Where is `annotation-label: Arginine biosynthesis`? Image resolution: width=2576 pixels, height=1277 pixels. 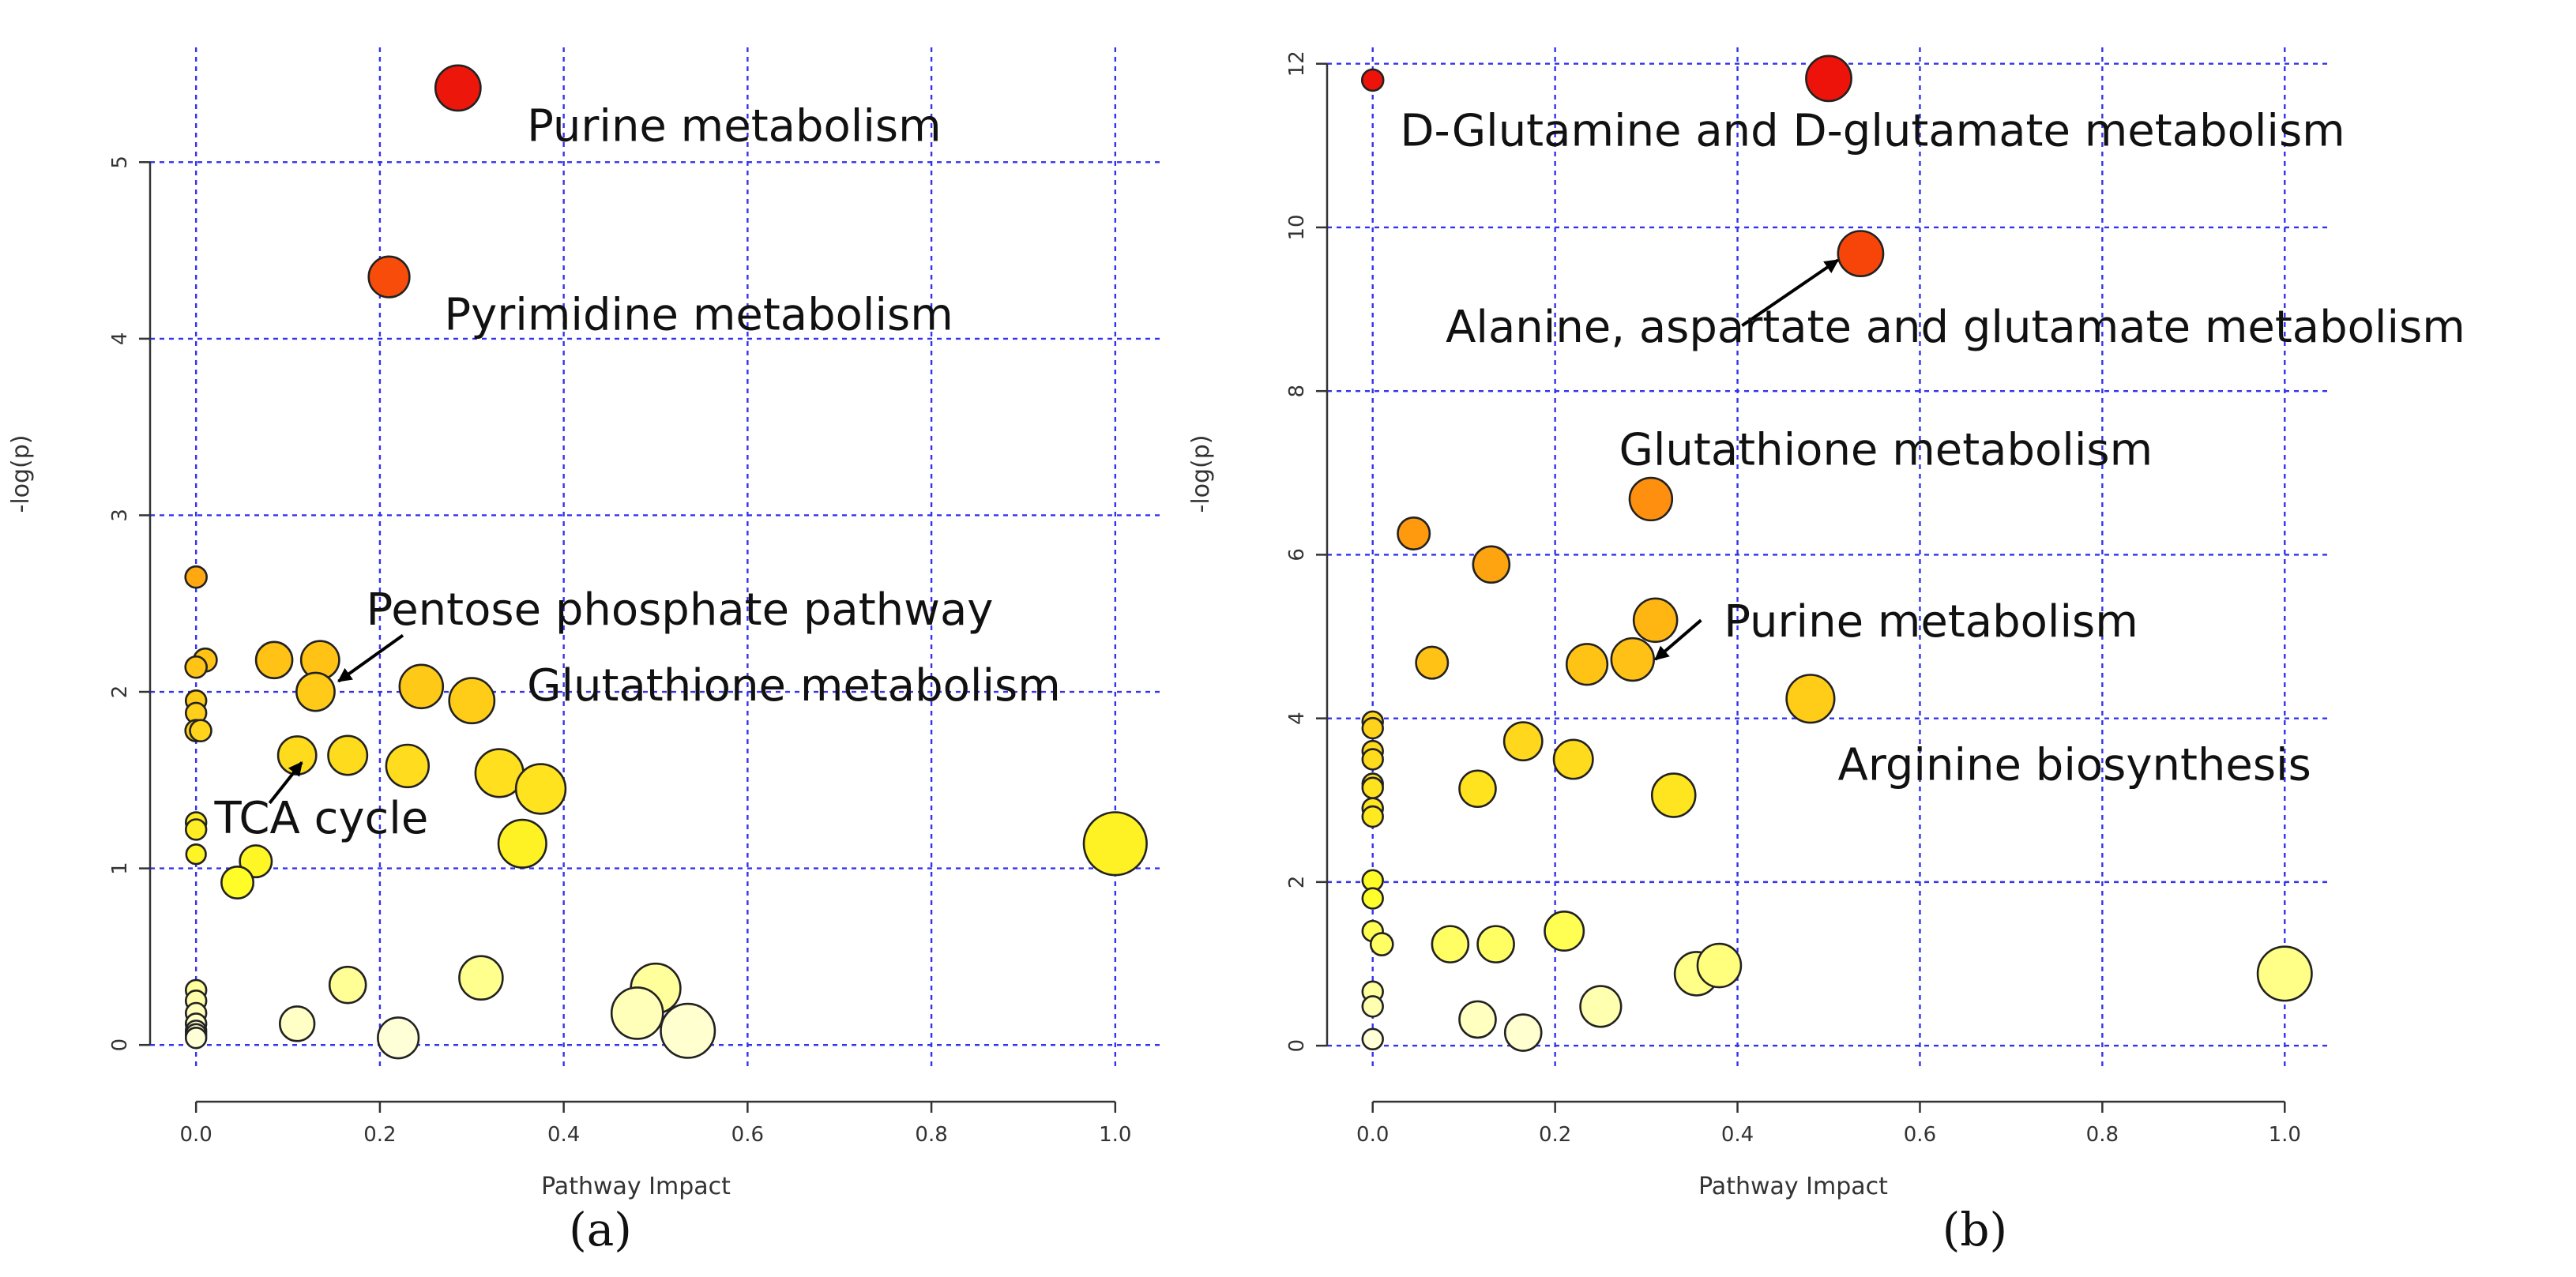
annotation-label: Arginine biosynthesis is located at coordinates (2074, 765).